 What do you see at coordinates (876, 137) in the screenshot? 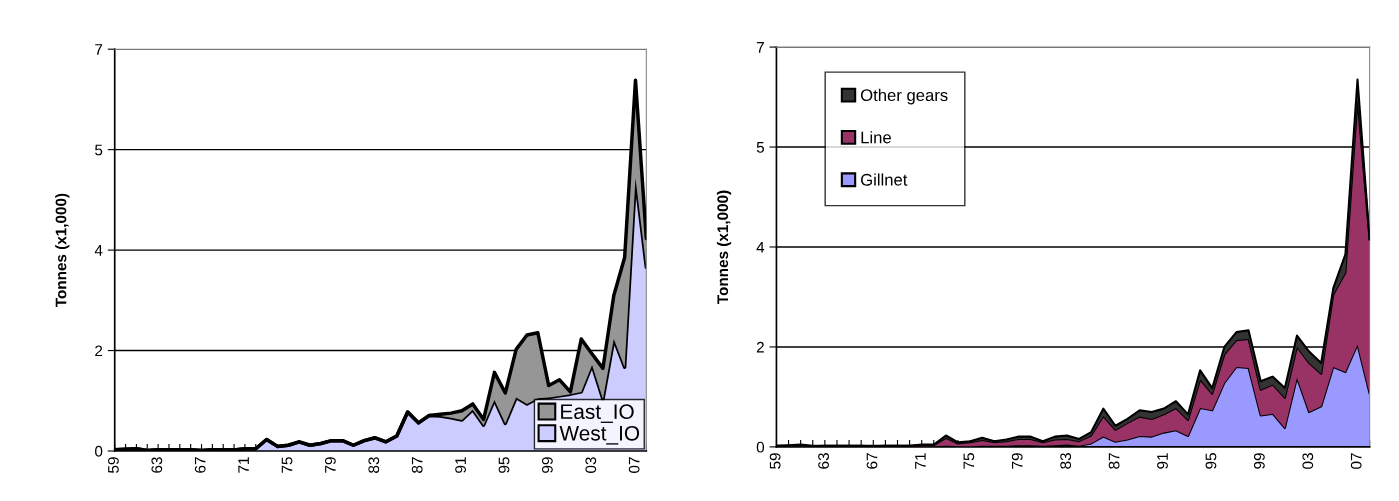
I see `legend-label: Line` at bounding box center [876, 137].